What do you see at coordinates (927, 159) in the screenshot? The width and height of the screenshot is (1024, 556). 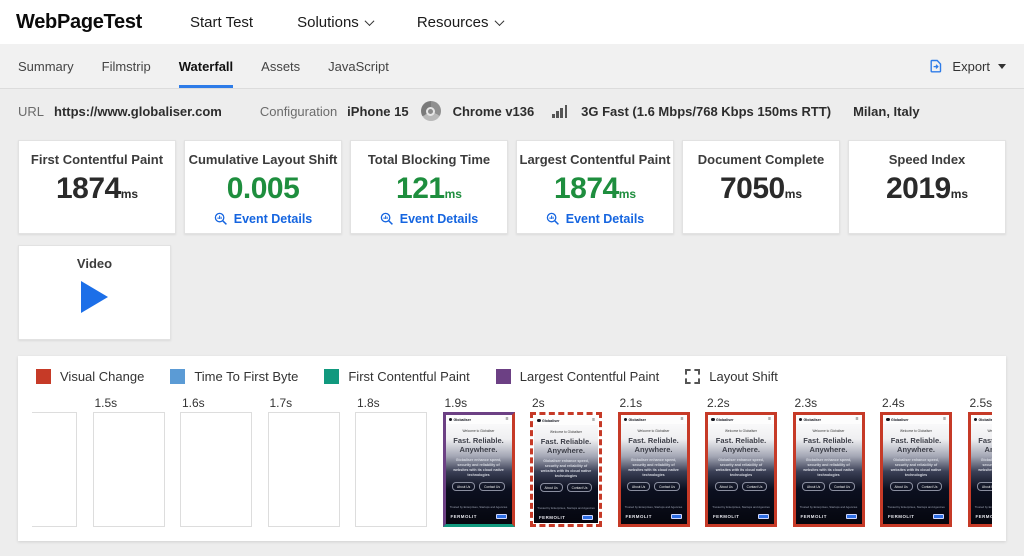 I see `metric-title: Speed Index` at bounding box center [927, 159].